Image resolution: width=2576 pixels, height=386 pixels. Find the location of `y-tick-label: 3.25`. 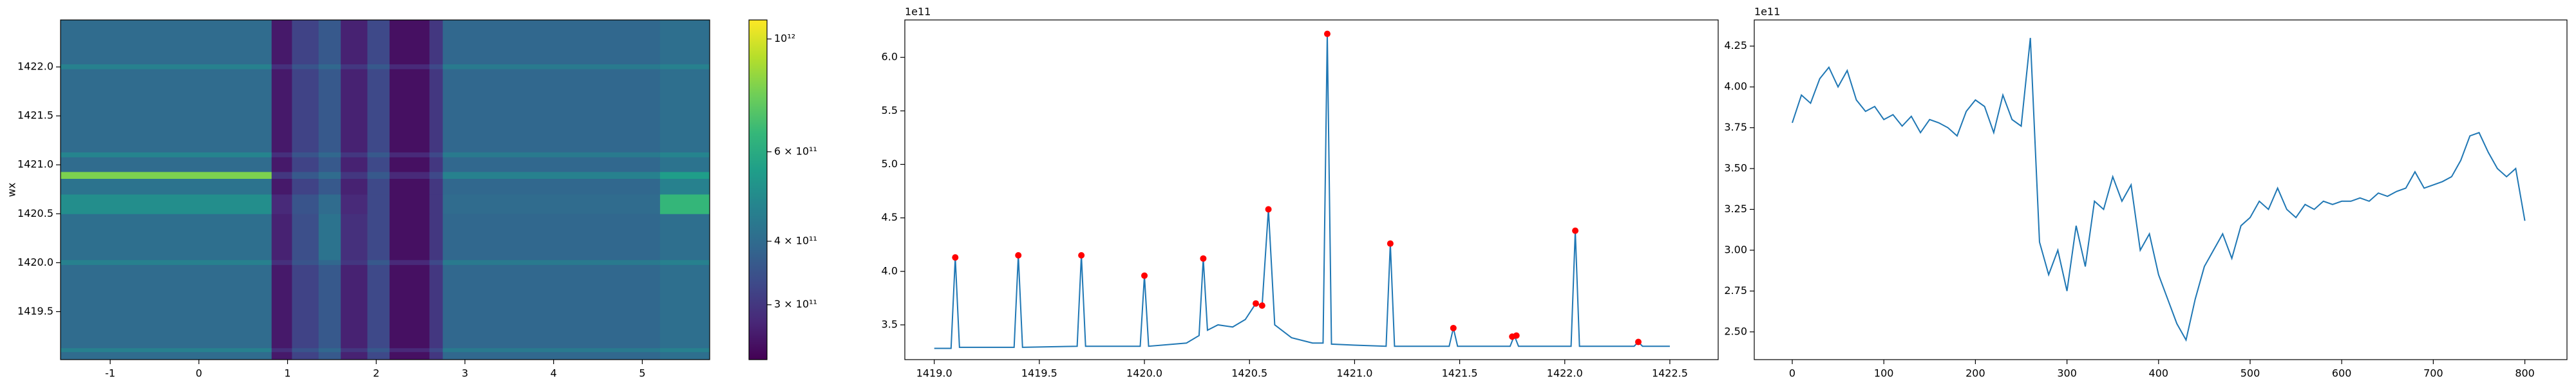

y-tick-label: 3.25 is located at coordinates (1735, 209).